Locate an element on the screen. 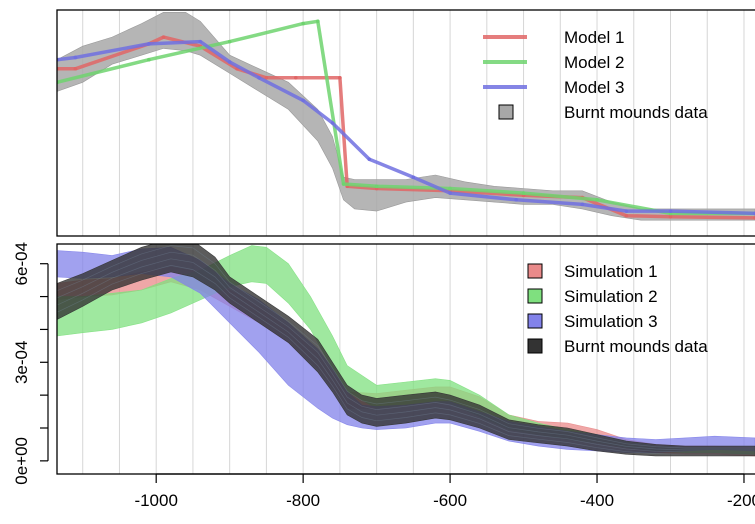 This screenshot has width=755, height=524. x-axis: -1000 -800 -600 -400 -200 is located at coordinates (444, 491).